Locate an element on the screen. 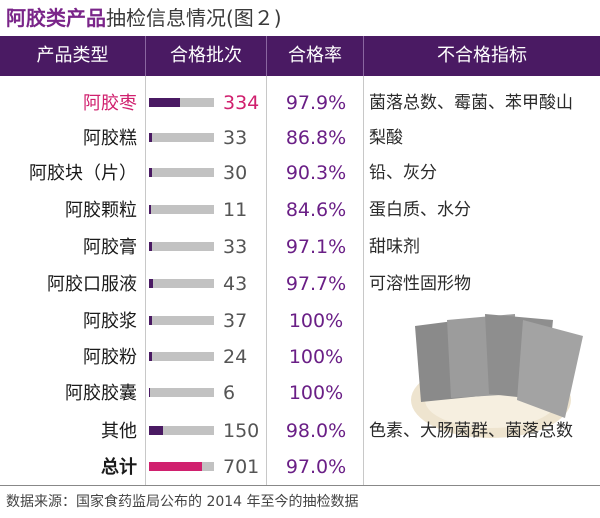 The image size is (600, 518). product-type-cell: 阿胶颗粒 is located at coordinates (101, 210).